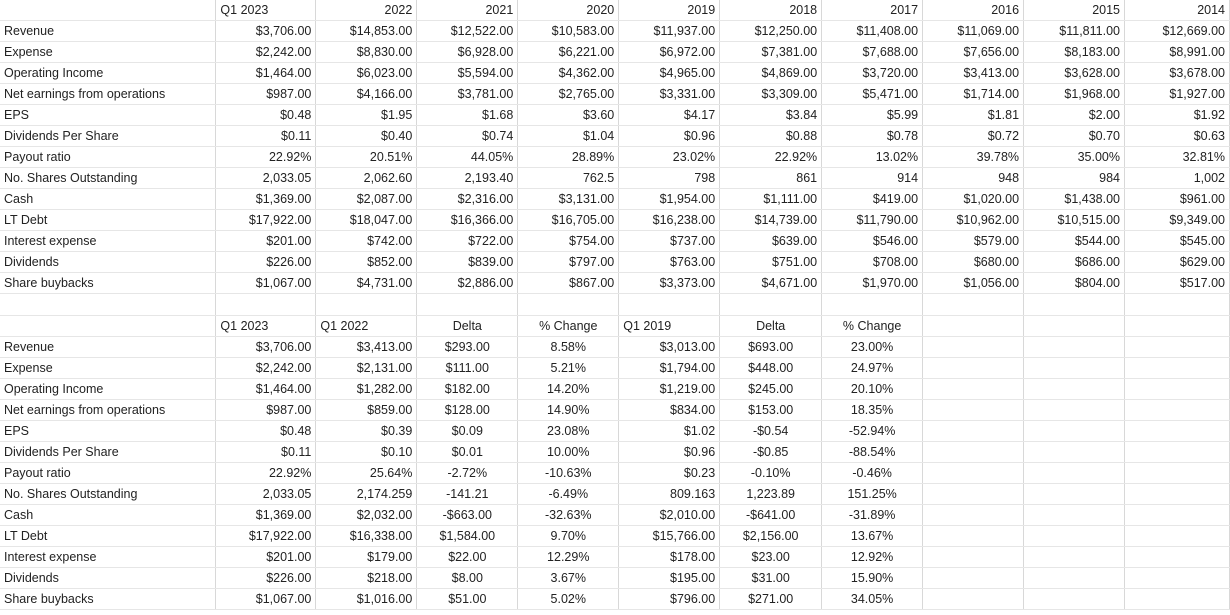  I want to click on data-cell: 39.78%, so click(973, 157).